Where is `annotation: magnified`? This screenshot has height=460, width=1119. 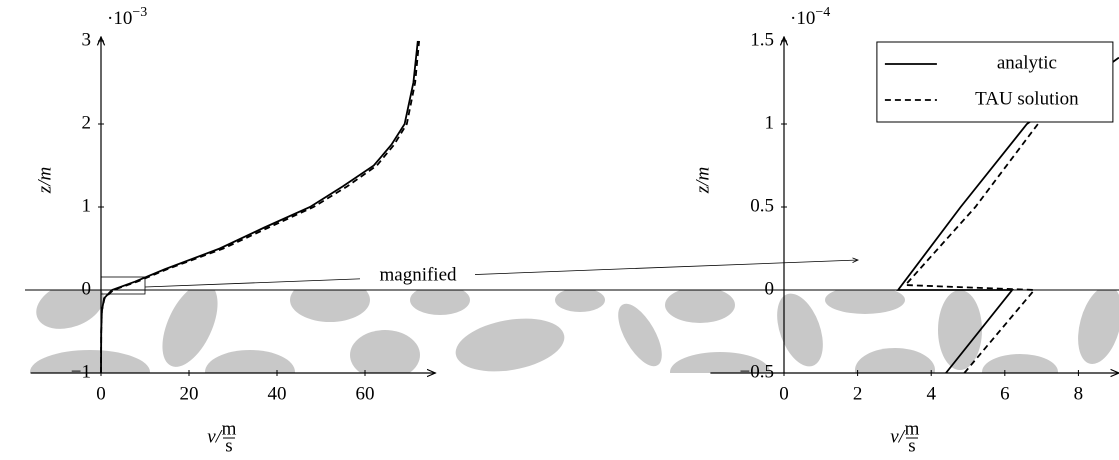 annotation: magnified is located at coordinates (418, 274).